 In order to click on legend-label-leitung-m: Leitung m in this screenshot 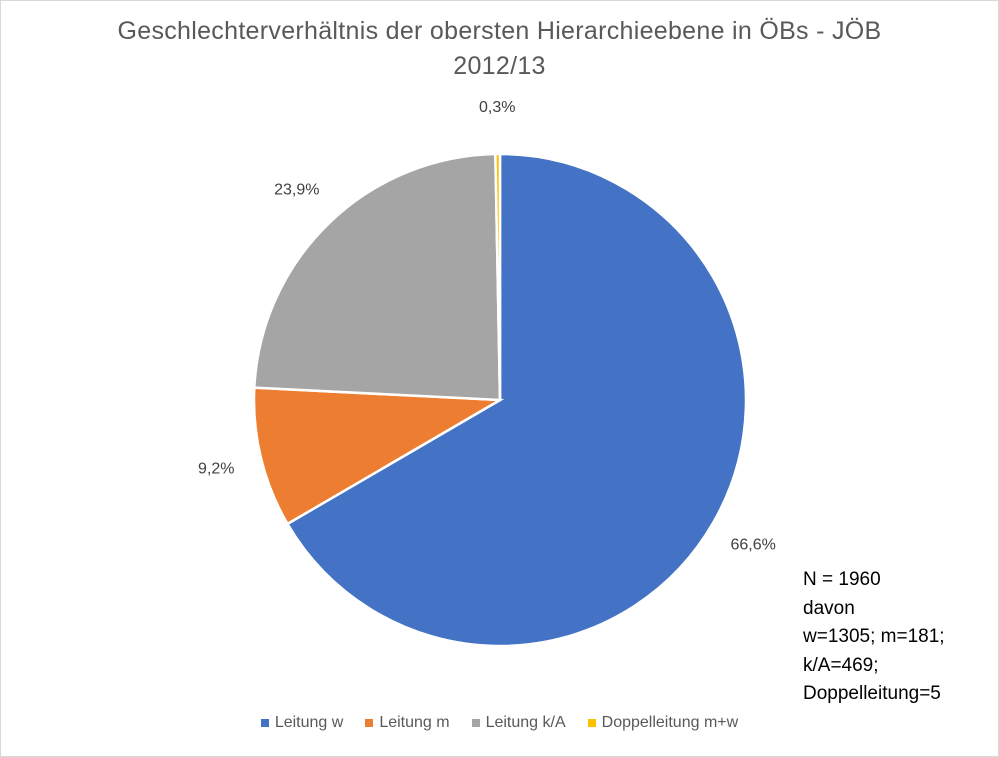, I will do `click(414, 722)`.